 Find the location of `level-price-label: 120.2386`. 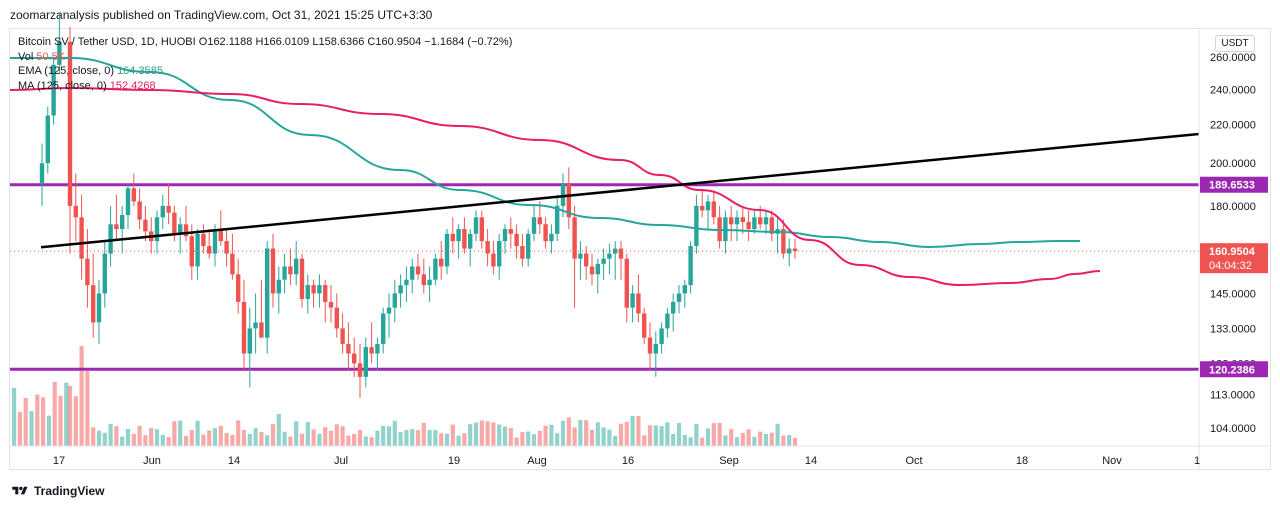

level-price-label: 120.2386 is located at coordinates (1232, 370).